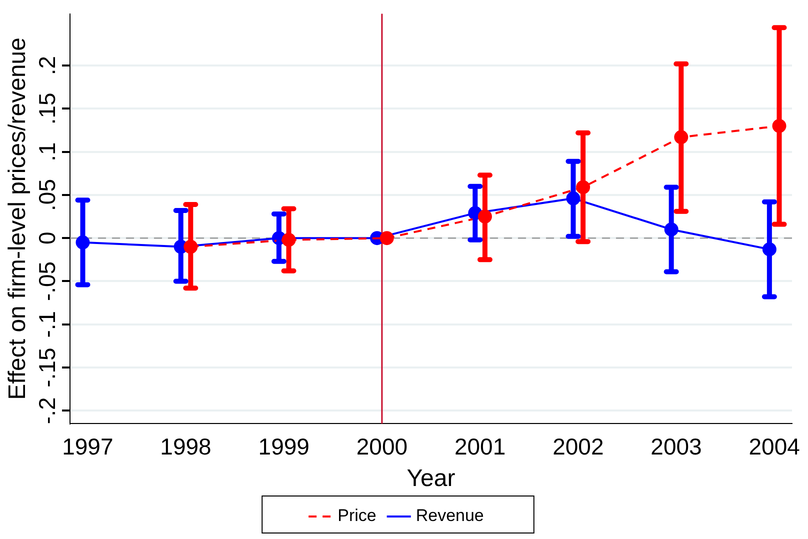  What do you see at coordinates (357, 516) in the screenshot?
I see `legend-label: Price` at bounding box center [357, 516].